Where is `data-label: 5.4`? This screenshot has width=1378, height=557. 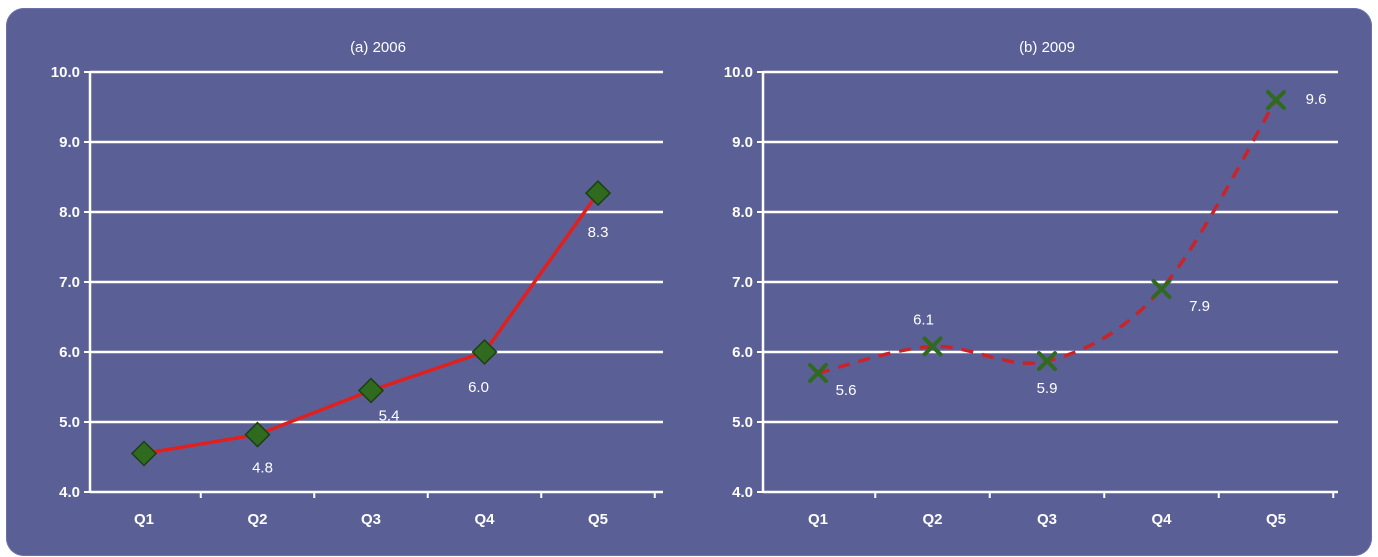
data-label: 5.4 is located at coordinates (389, 416).